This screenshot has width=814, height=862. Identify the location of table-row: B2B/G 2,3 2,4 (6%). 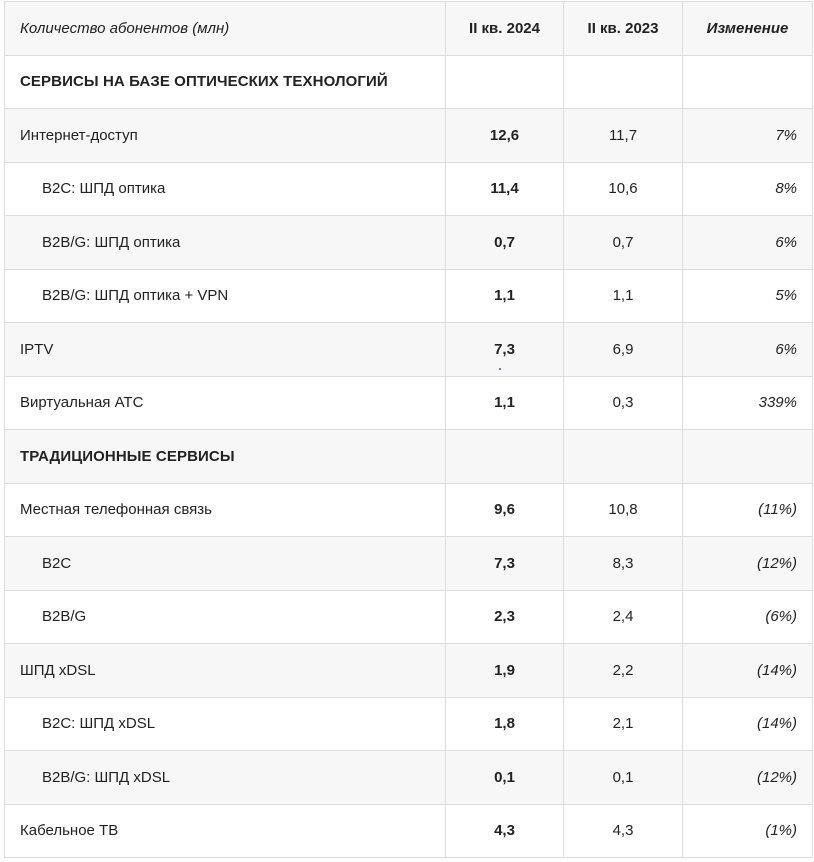
(408, 616).